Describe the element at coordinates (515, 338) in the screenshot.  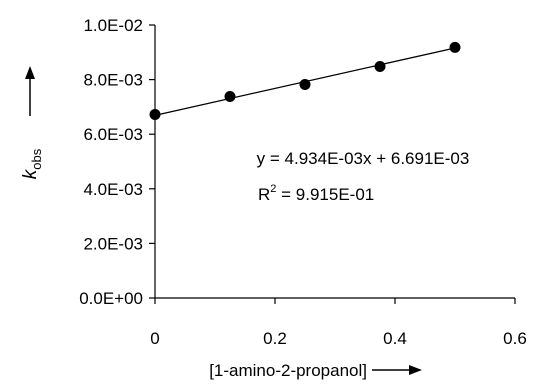
I see `x-tick-label: 0.6` at that location.